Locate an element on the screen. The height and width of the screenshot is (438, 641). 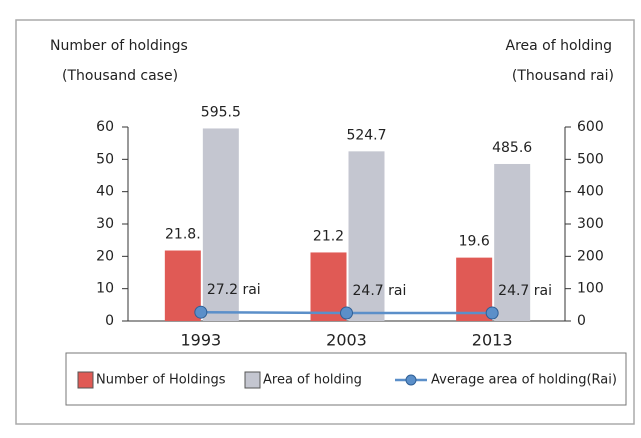
data-label: 595.5 is located at coordinates (221, 112).